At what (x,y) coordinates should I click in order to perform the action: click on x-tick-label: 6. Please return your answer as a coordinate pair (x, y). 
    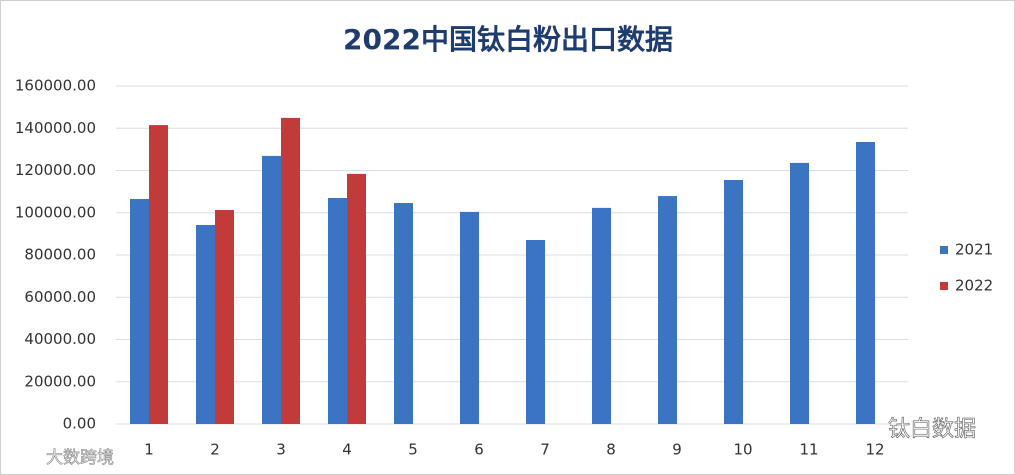
    Looking at the image, I should click on (479, 450).